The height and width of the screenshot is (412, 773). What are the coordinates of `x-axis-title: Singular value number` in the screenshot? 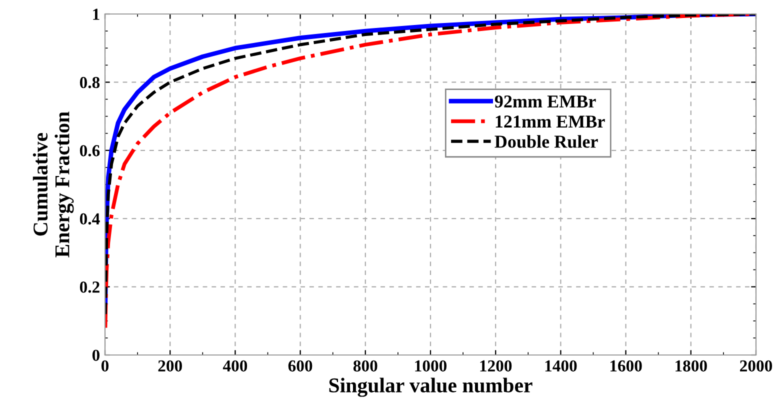 It's located at (430, 387).